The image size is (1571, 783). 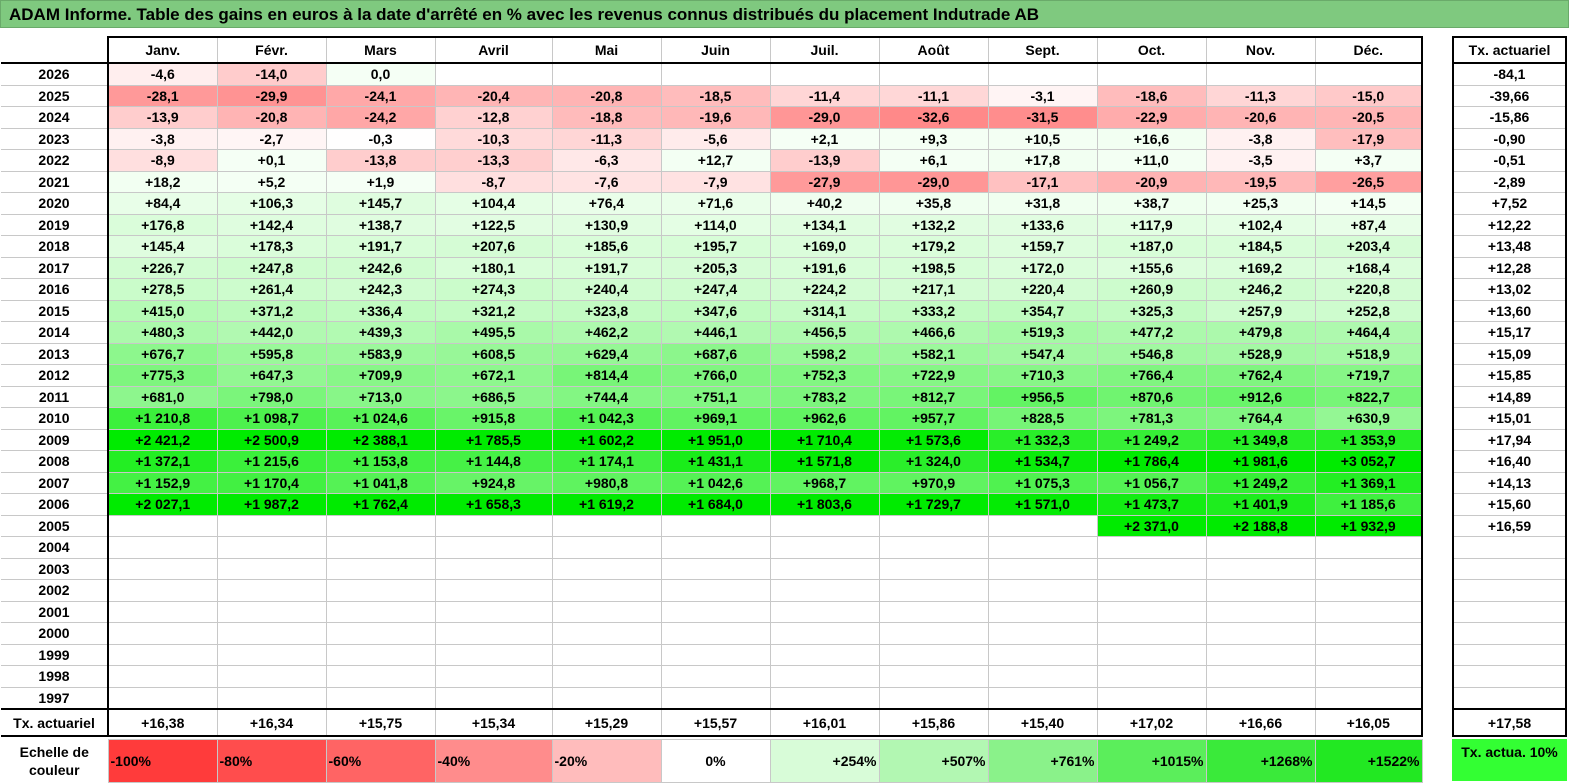 I want to click on legend-swatch: -80%, so click(x=271, y=761).